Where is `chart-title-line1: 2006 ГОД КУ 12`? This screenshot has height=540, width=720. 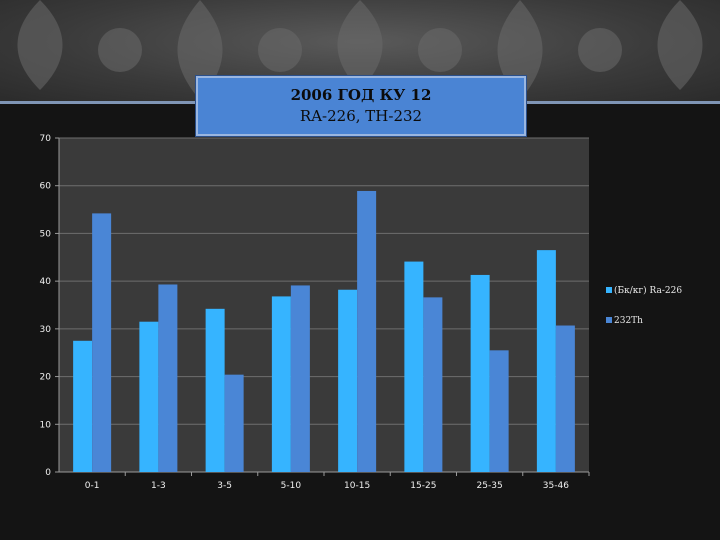
chart-title-line1: 2006 ГОД КУ 12 is located at coordinates (361, 95).